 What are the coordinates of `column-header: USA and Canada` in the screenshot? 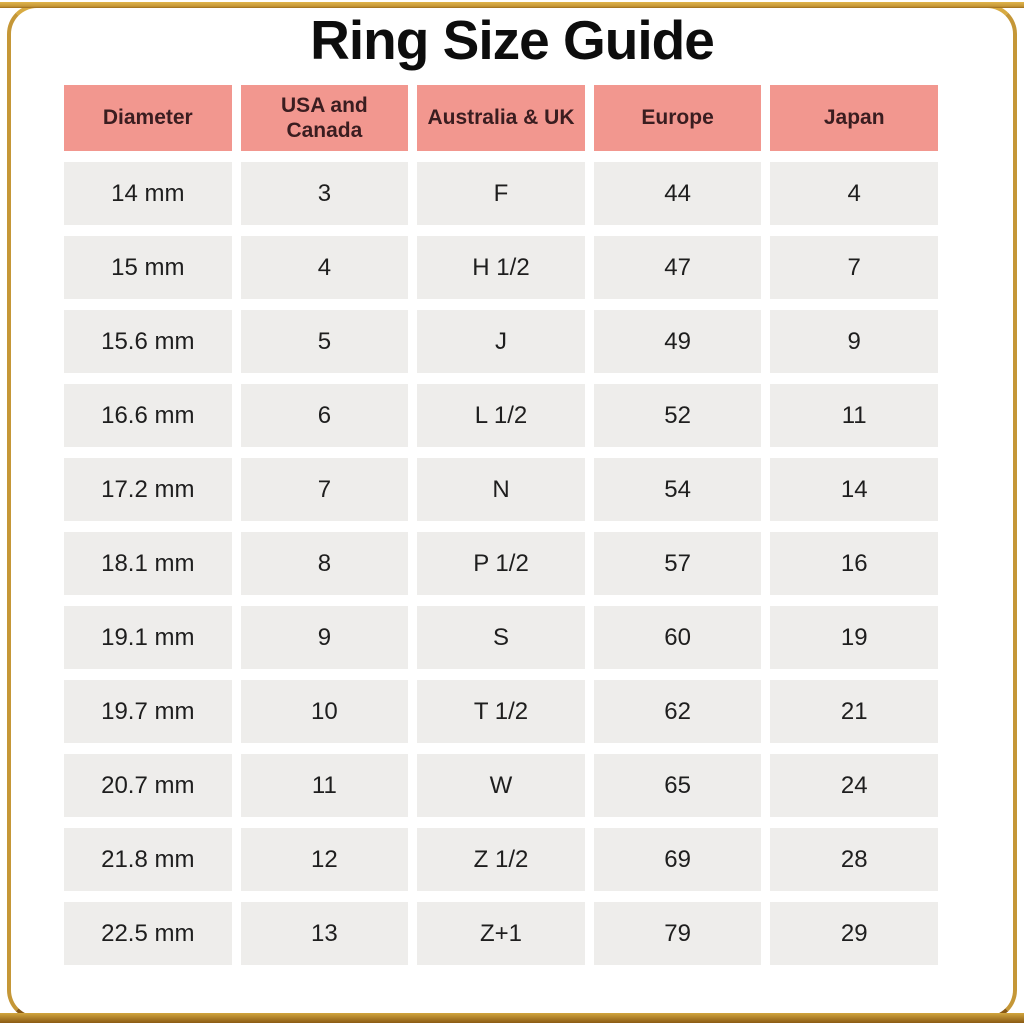 It's located at (324, 118).